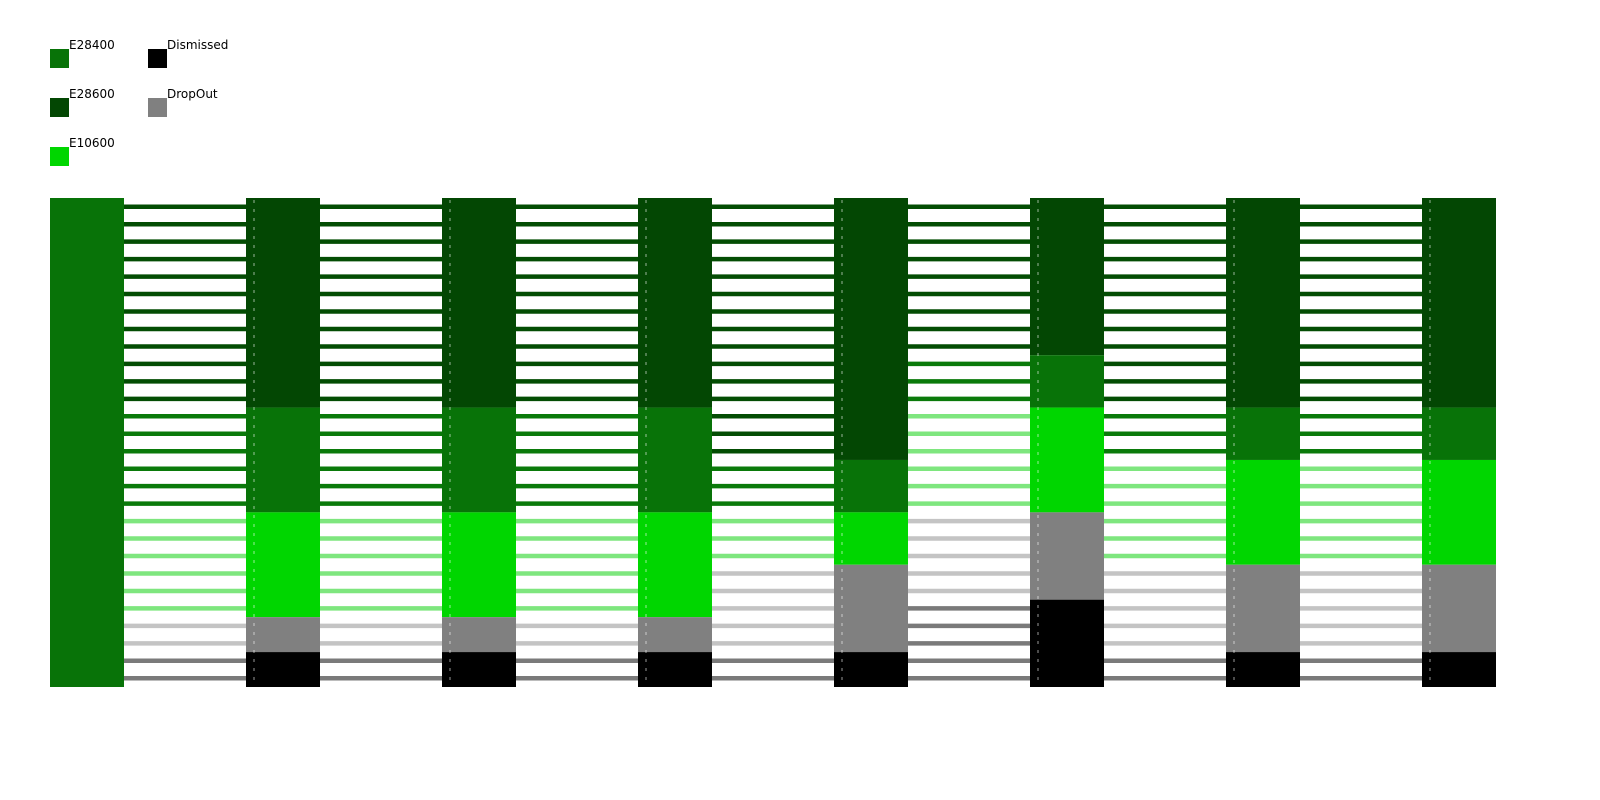  I want to click on legend-label-dropout: DropOut, so click(192, 94).